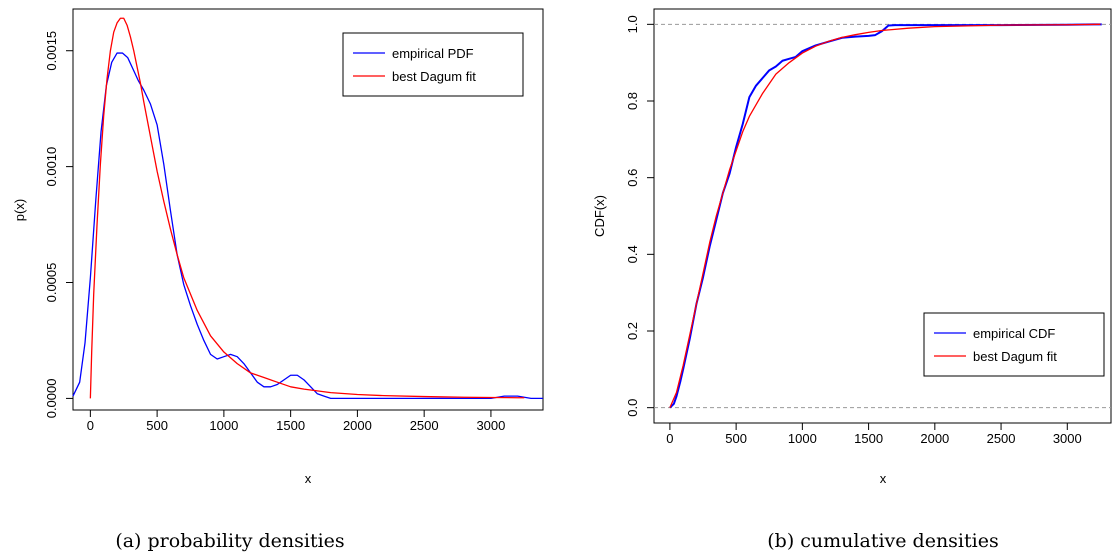 The width and height of the screenshot is (1113, 556). Describe the element at coordinates (433, 53) in the screenshot. I see `legend-label-empirical-pdf: empirical PDF` at that location.